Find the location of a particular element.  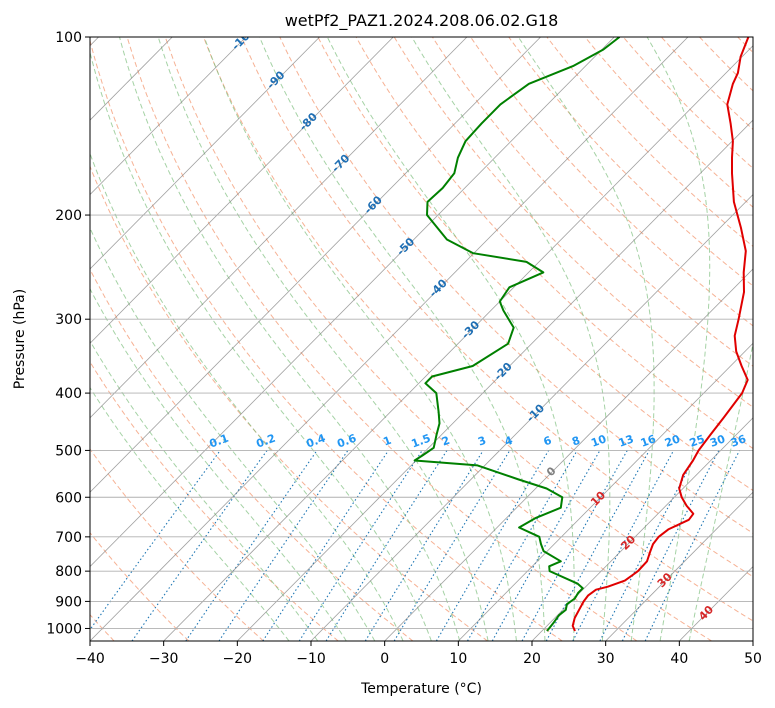

mixing-ratio-label: 3 is located at coordinates (482, 441).